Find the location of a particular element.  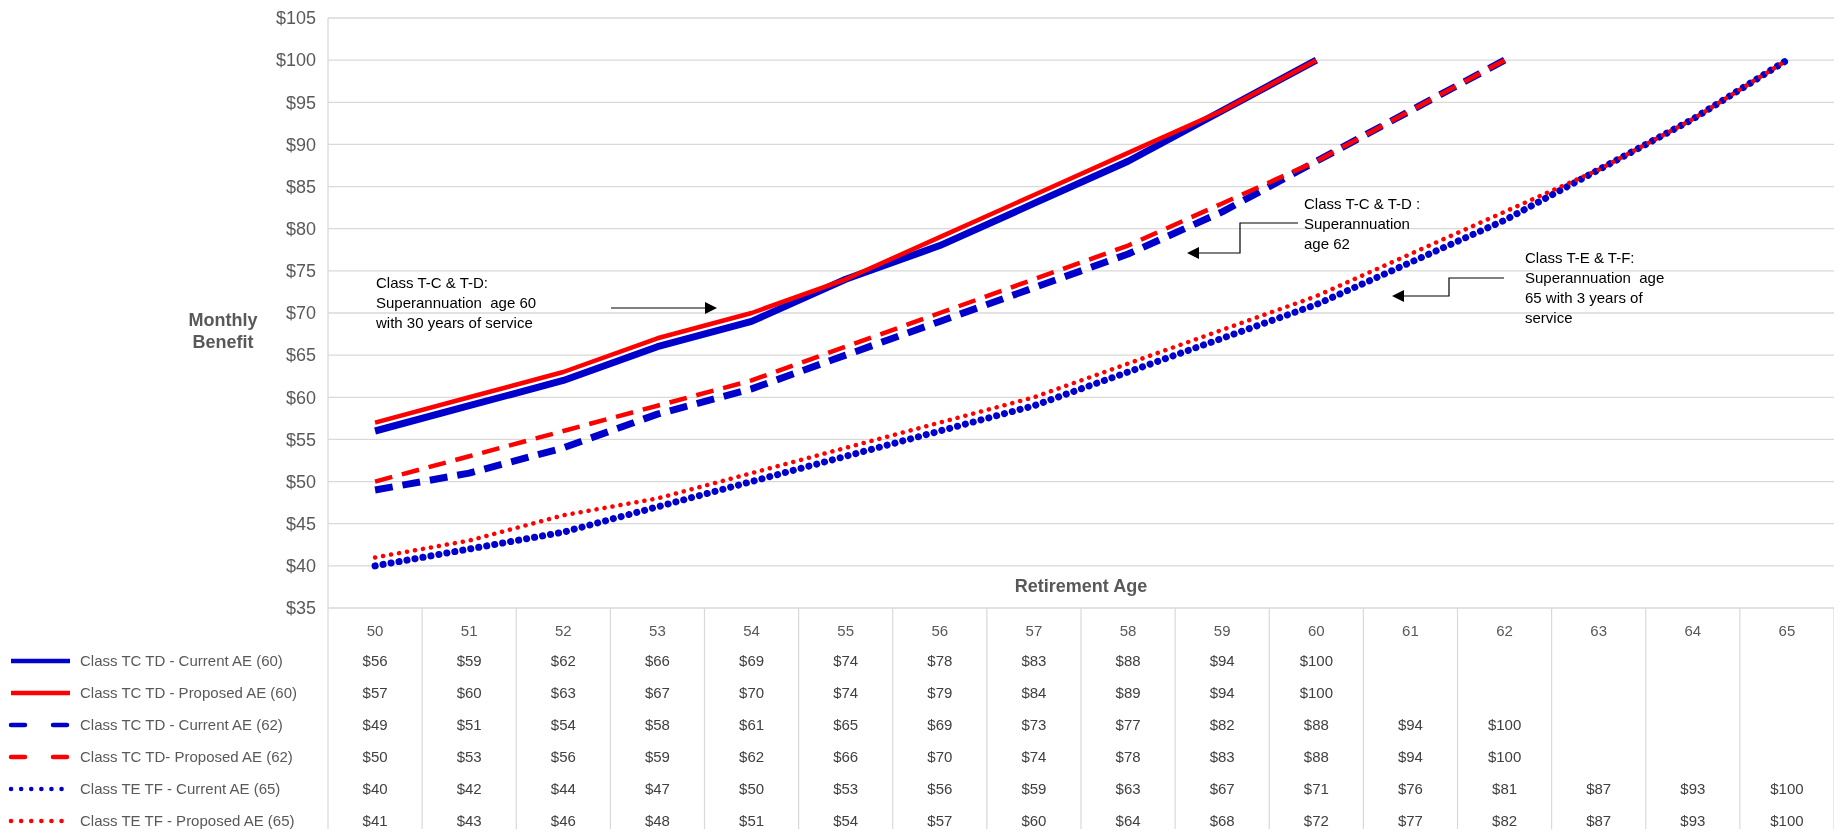

x-tick-label: 50 is located at coordinates (375, 631).